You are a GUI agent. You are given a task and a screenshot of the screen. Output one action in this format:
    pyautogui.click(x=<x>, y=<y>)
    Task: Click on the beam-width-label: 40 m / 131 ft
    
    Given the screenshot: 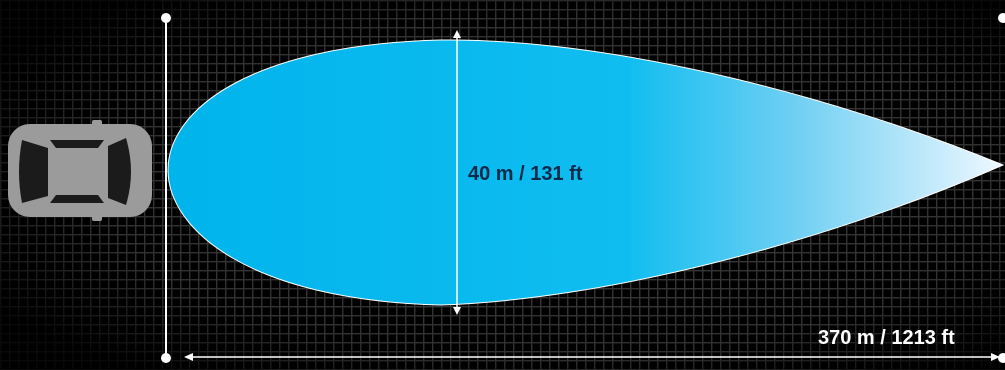 What is the action you would take?
    pyautogui.click(x=525, y=174)
    